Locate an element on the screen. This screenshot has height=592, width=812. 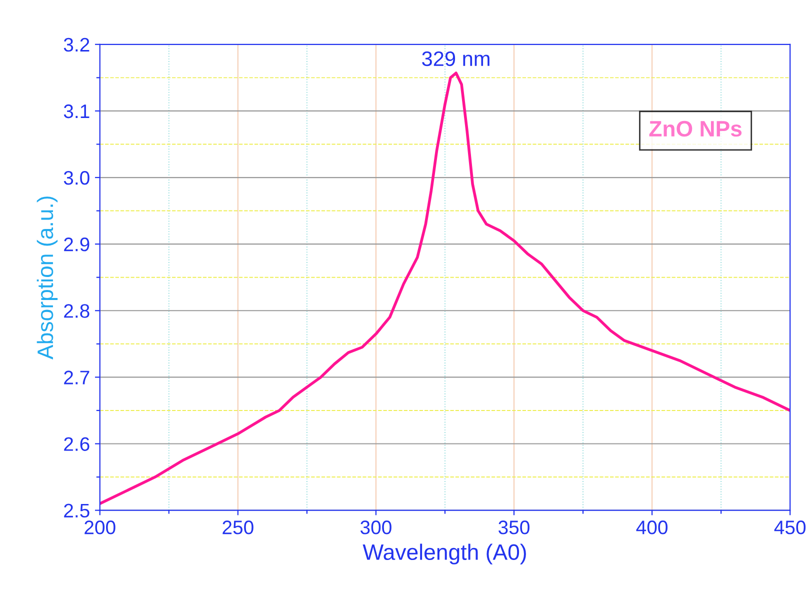
y-tick-label: 3.0 is located at coordinates (77, 177).